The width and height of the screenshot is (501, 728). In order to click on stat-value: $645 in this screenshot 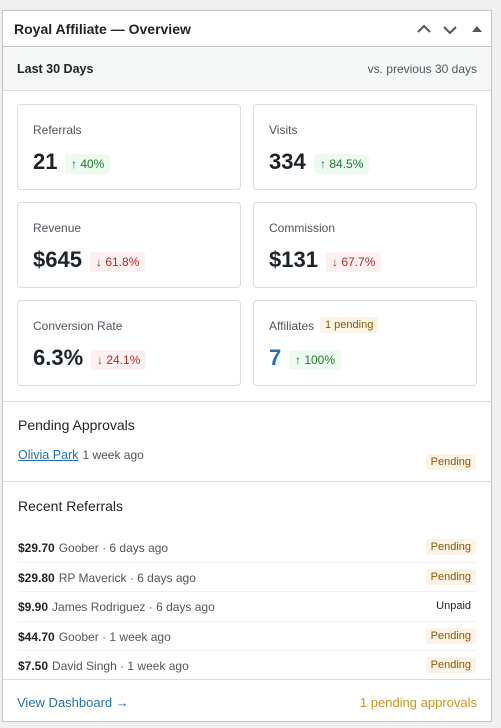, I will do `click(57, 259)`.